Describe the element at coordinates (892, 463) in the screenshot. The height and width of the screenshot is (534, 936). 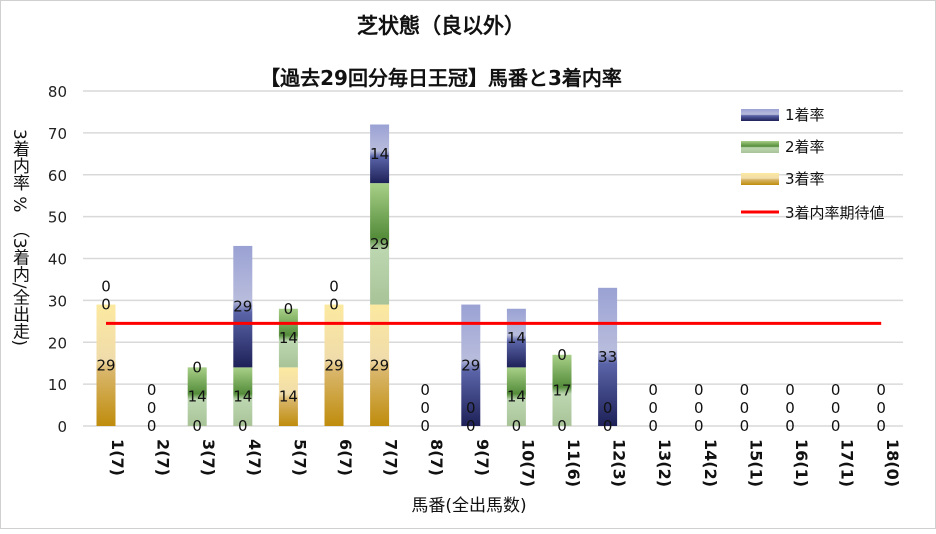
I see `x-tick-label: 18(0)` at that location.